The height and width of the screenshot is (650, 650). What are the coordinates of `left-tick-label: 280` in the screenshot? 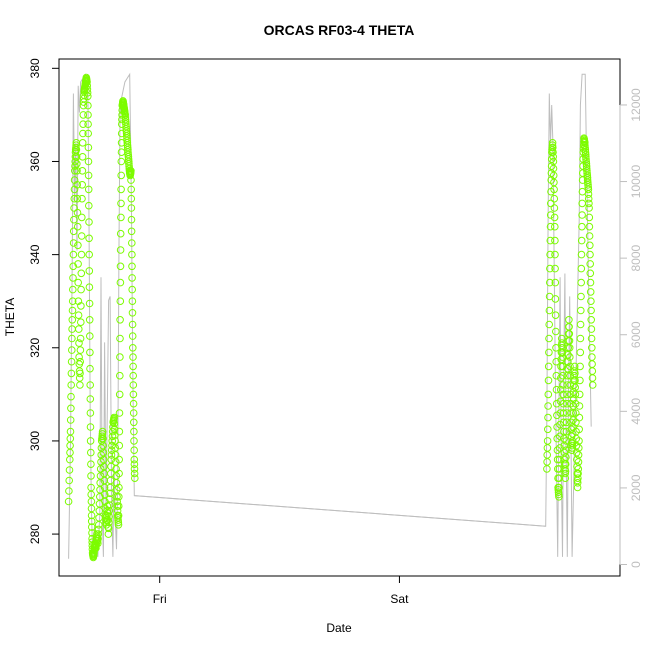 It's located at (35, 534).